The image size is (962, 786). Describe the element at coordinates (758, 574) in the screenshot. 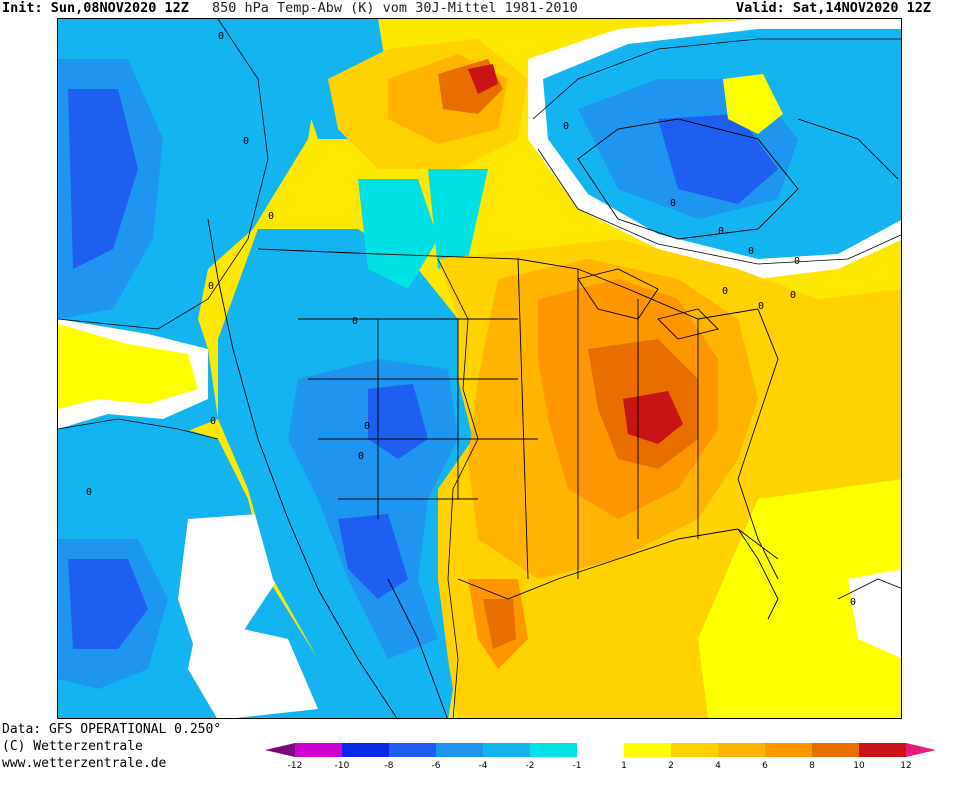

I see `florida` at that location.